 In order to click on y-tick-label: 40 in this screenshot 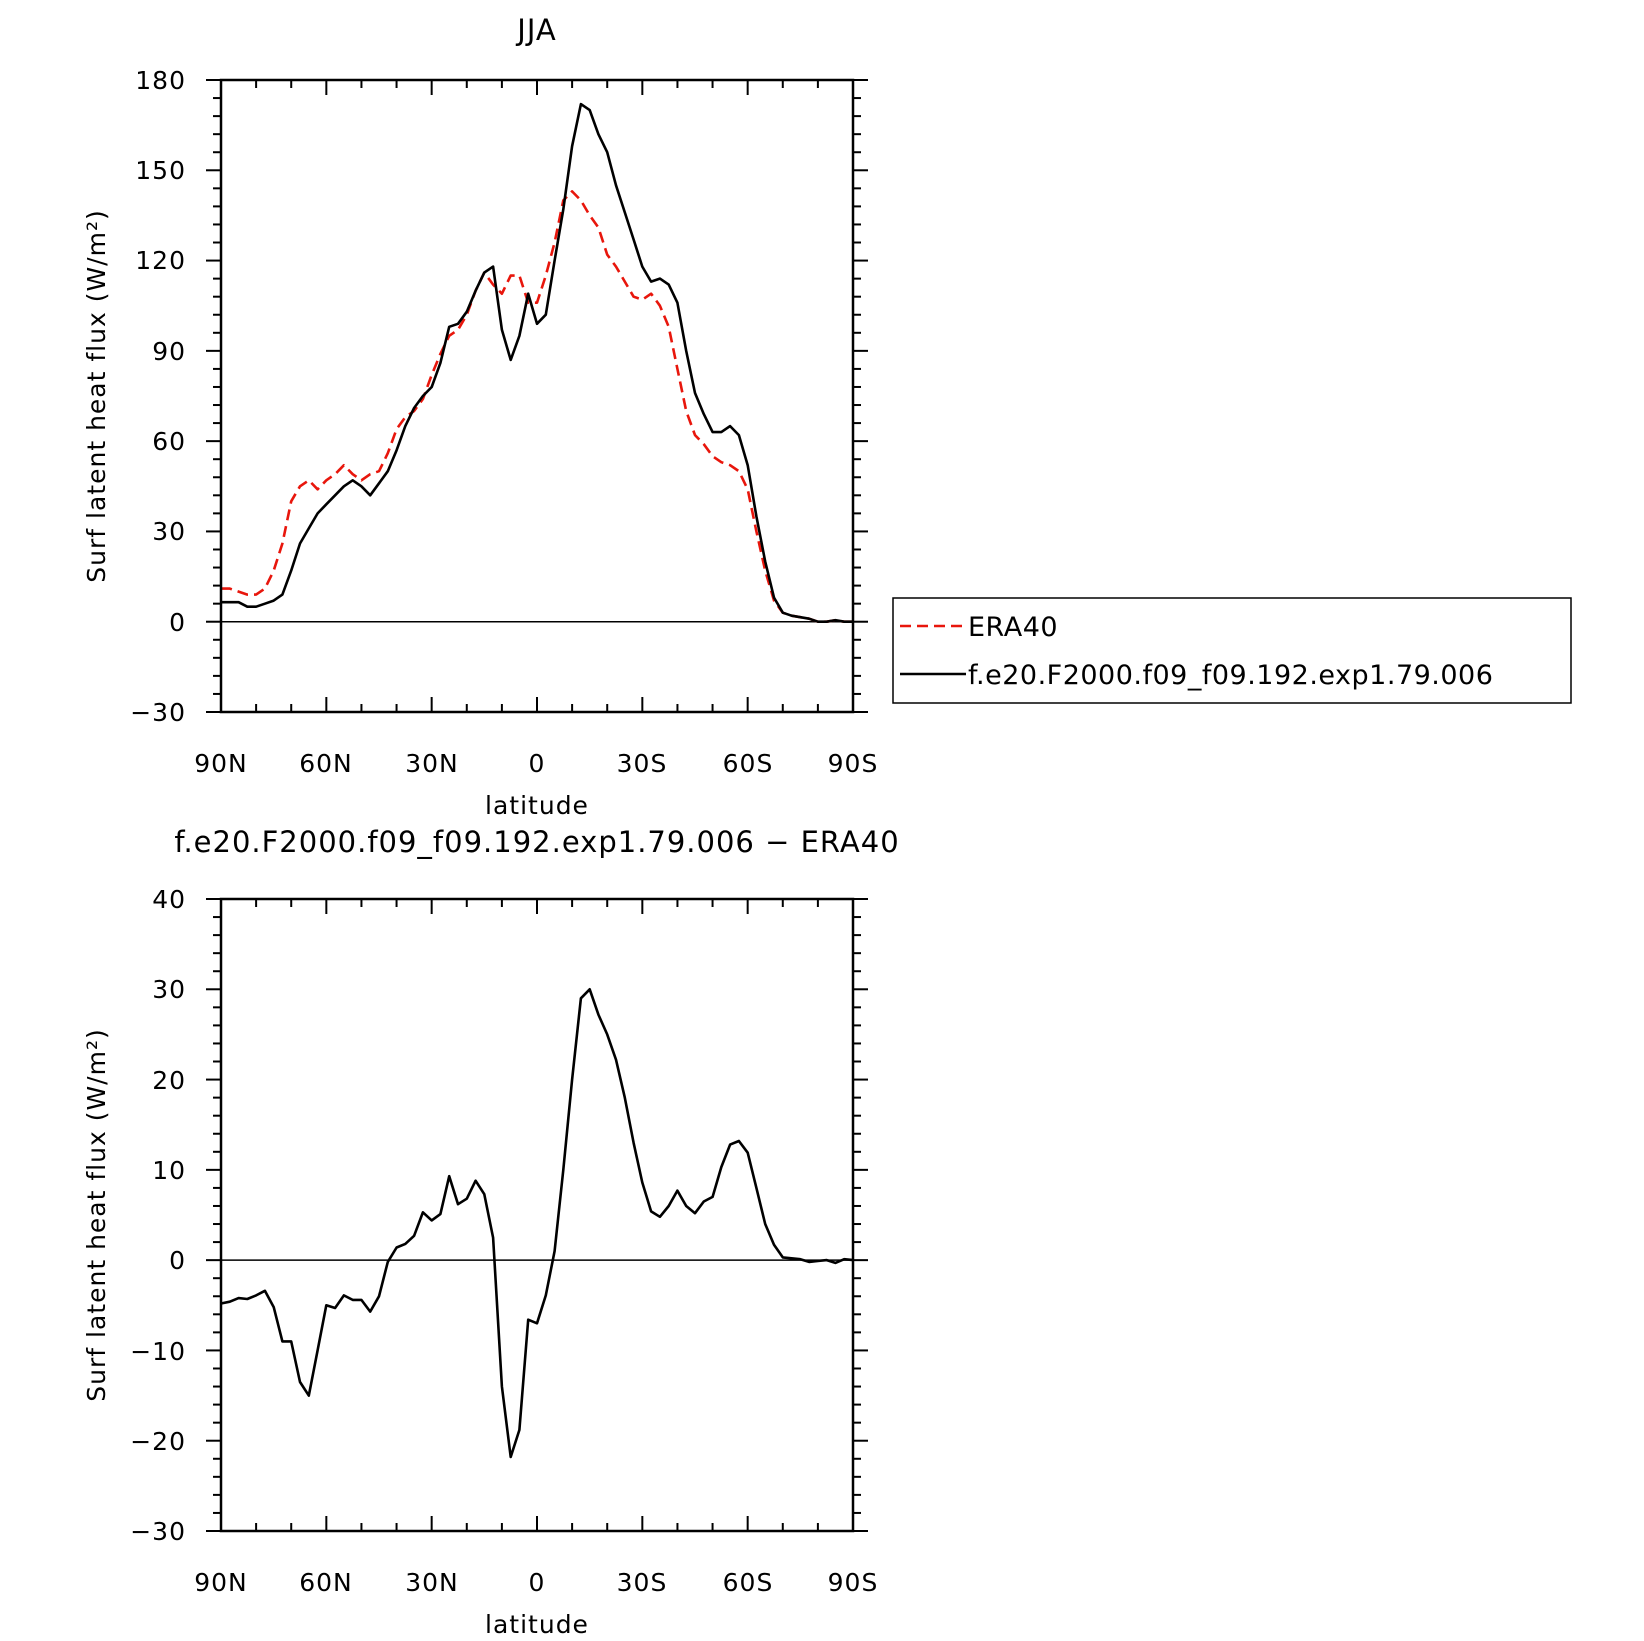, I will do `click(169, 899)`.